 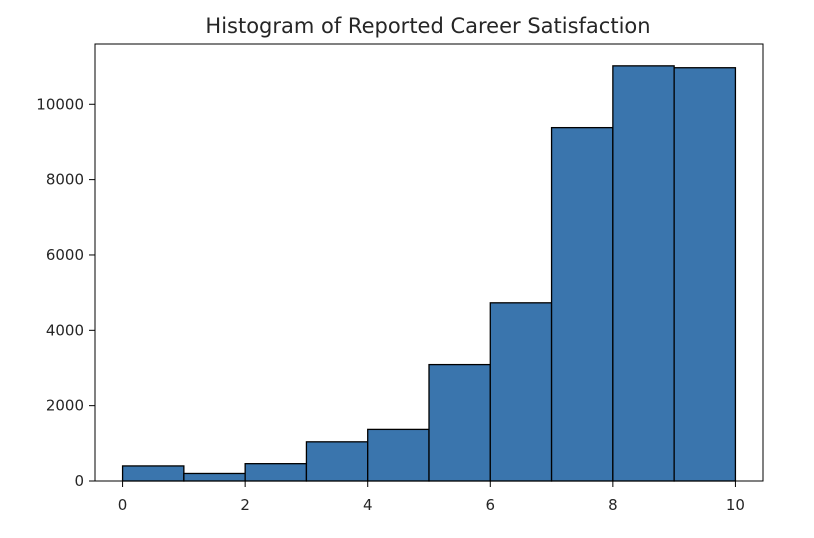 What do you see at coordinates (123, 505) in the screenshot?
I see `x-tick-label: 0` at bounding box center [123, 505].